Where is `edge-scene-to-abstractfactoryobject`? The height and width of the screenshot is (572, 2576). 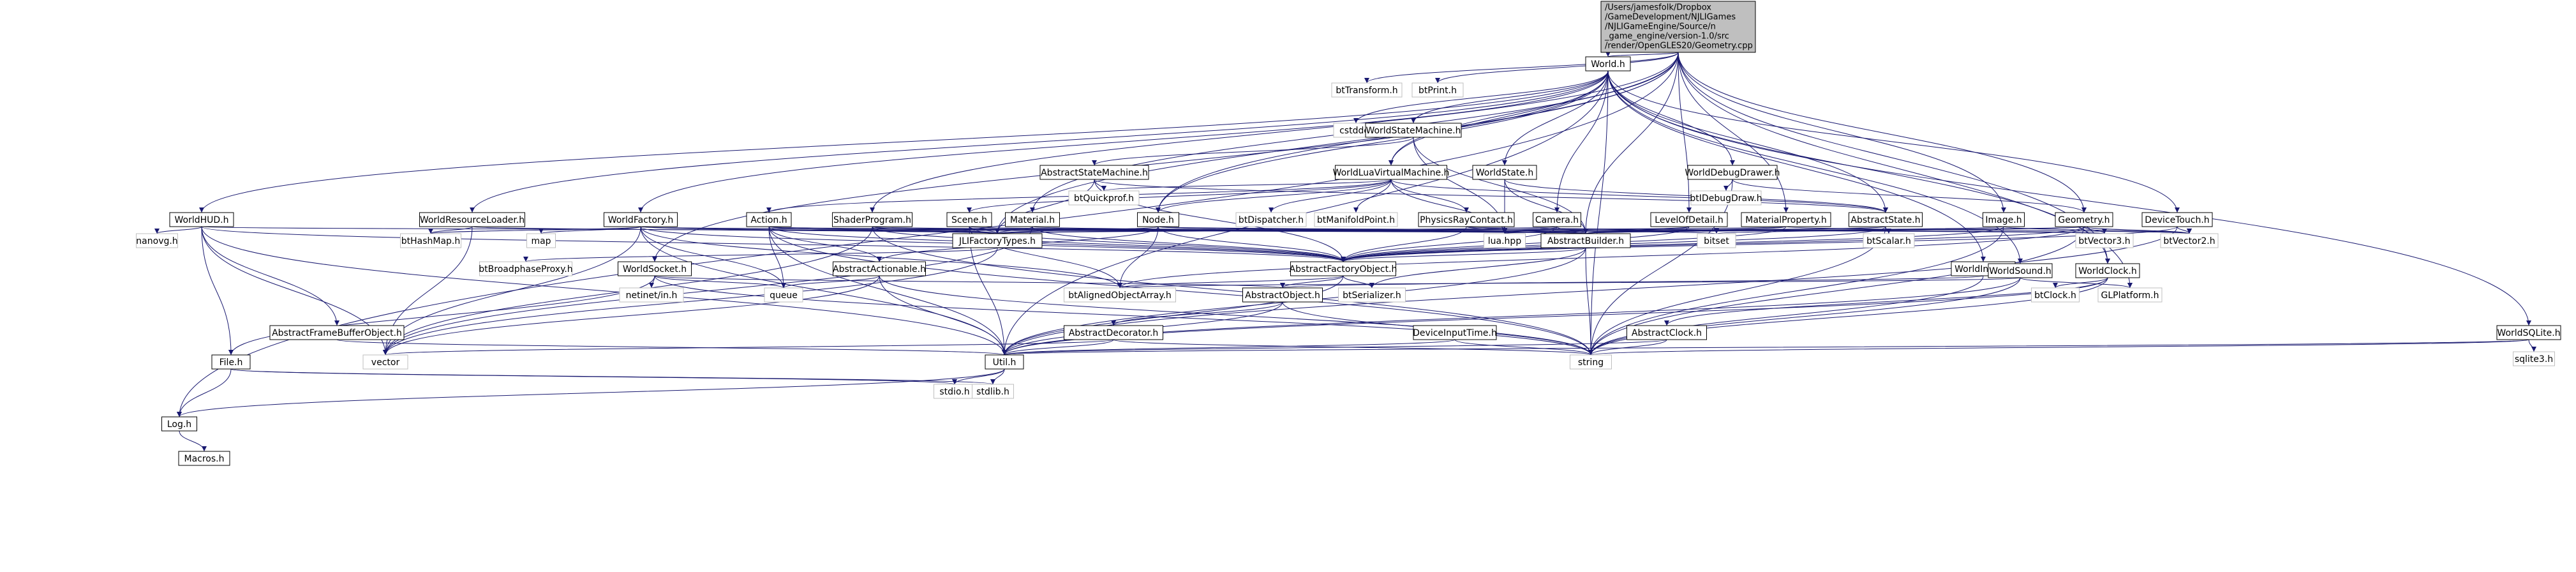
edge-scene-to-abstractfactoryobject is located at coordinates (1157, 244).